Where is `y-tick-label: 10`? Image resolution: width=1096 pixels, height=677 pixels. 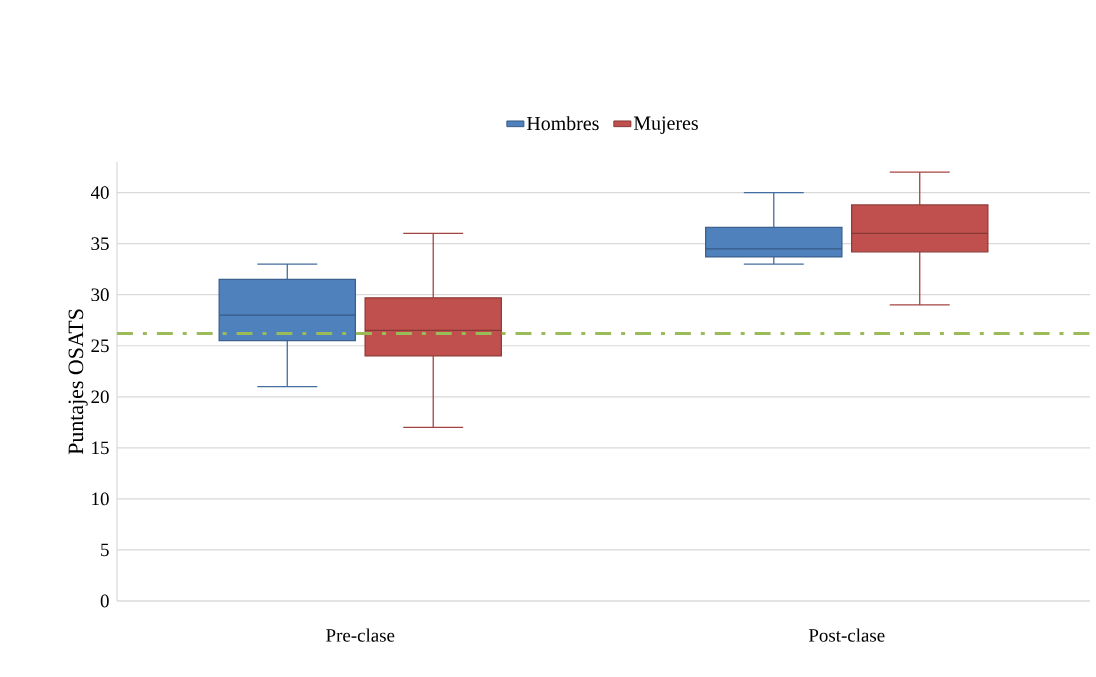 y-tick-label: 10 is located at coordinates (100, 499).